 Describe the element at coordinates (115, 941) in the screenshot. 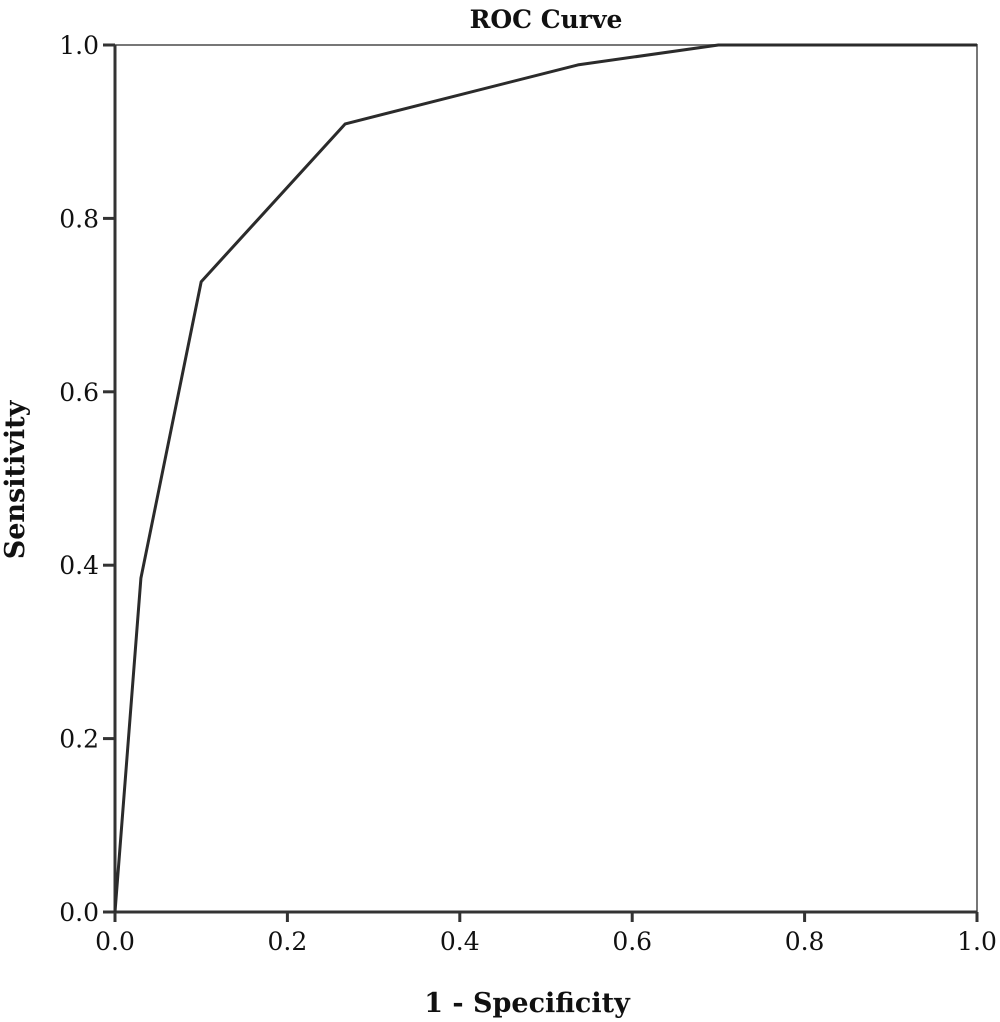

I see `x-tick-label: 0.0` at that location.